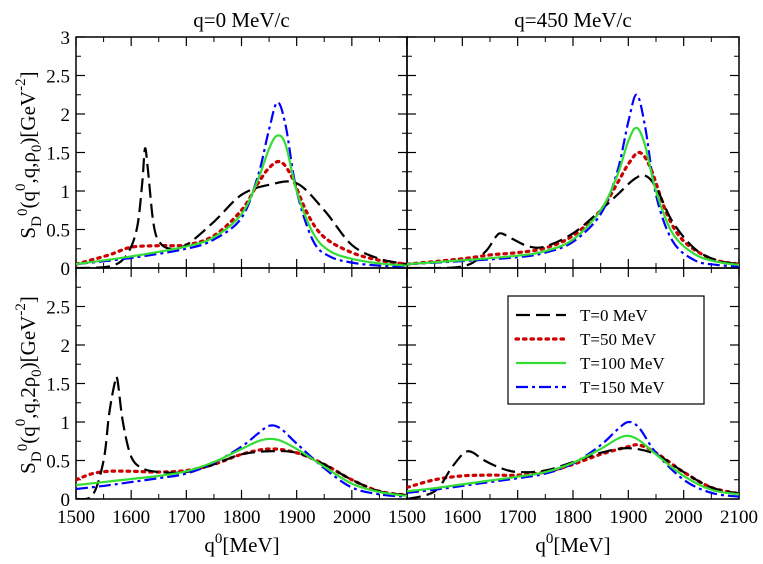 The height and width of the screenshot is (564, 763). Describe the element at coordinates (614, 315) in the screenshot. I see `legend-label: T=0 MeV` at that location.